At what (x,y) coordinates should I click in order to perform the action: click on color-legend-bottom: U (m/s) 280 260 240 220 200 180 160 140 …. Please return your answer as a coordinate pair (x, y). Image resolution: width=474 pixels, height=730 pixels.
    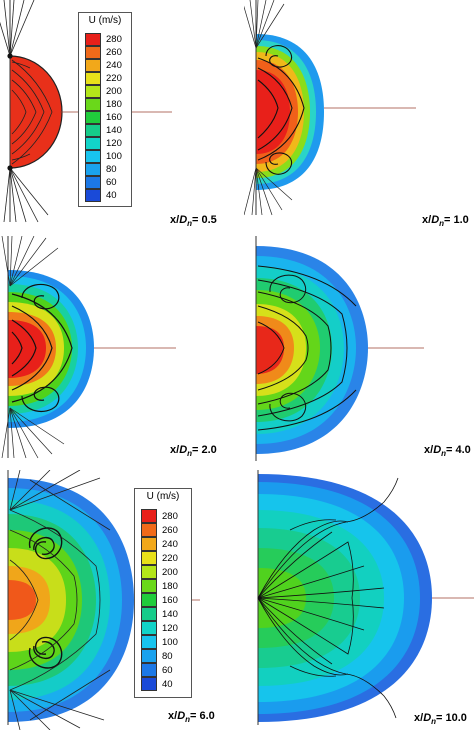
    Looking at the image, I should click on (163, 593).